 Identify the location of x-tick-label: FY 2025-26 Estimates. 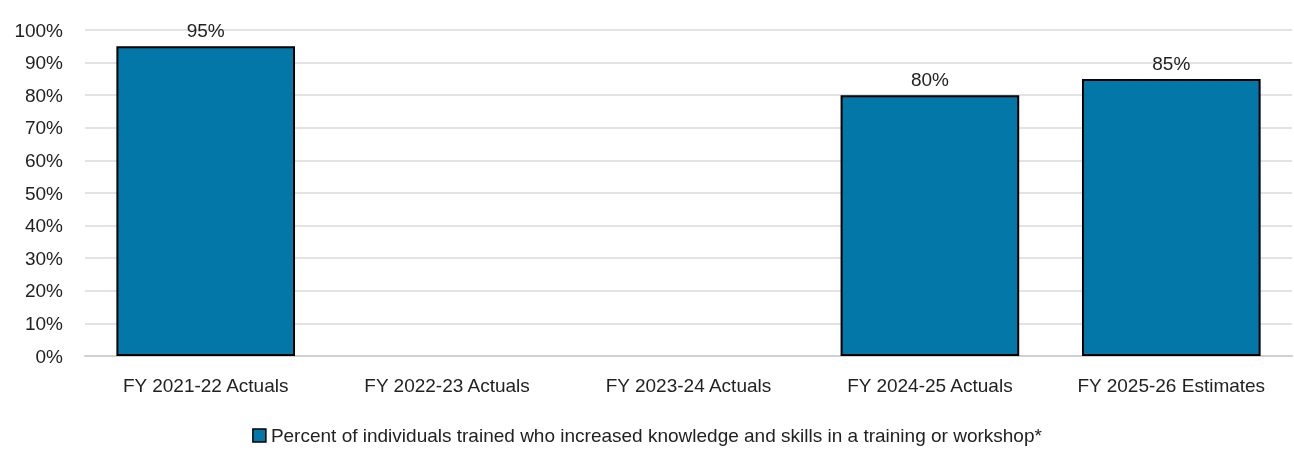
(1171, 385).